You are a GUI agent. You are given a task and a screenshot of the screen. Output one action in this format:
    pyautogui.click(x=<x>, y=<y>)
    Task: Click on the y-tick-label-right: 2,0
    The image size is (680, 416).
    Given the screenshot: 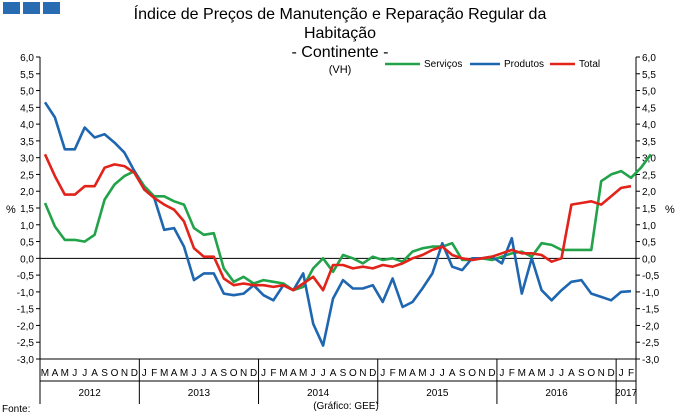 What is the action you would take?
    pyautogui.click(x=649, y=192)
    